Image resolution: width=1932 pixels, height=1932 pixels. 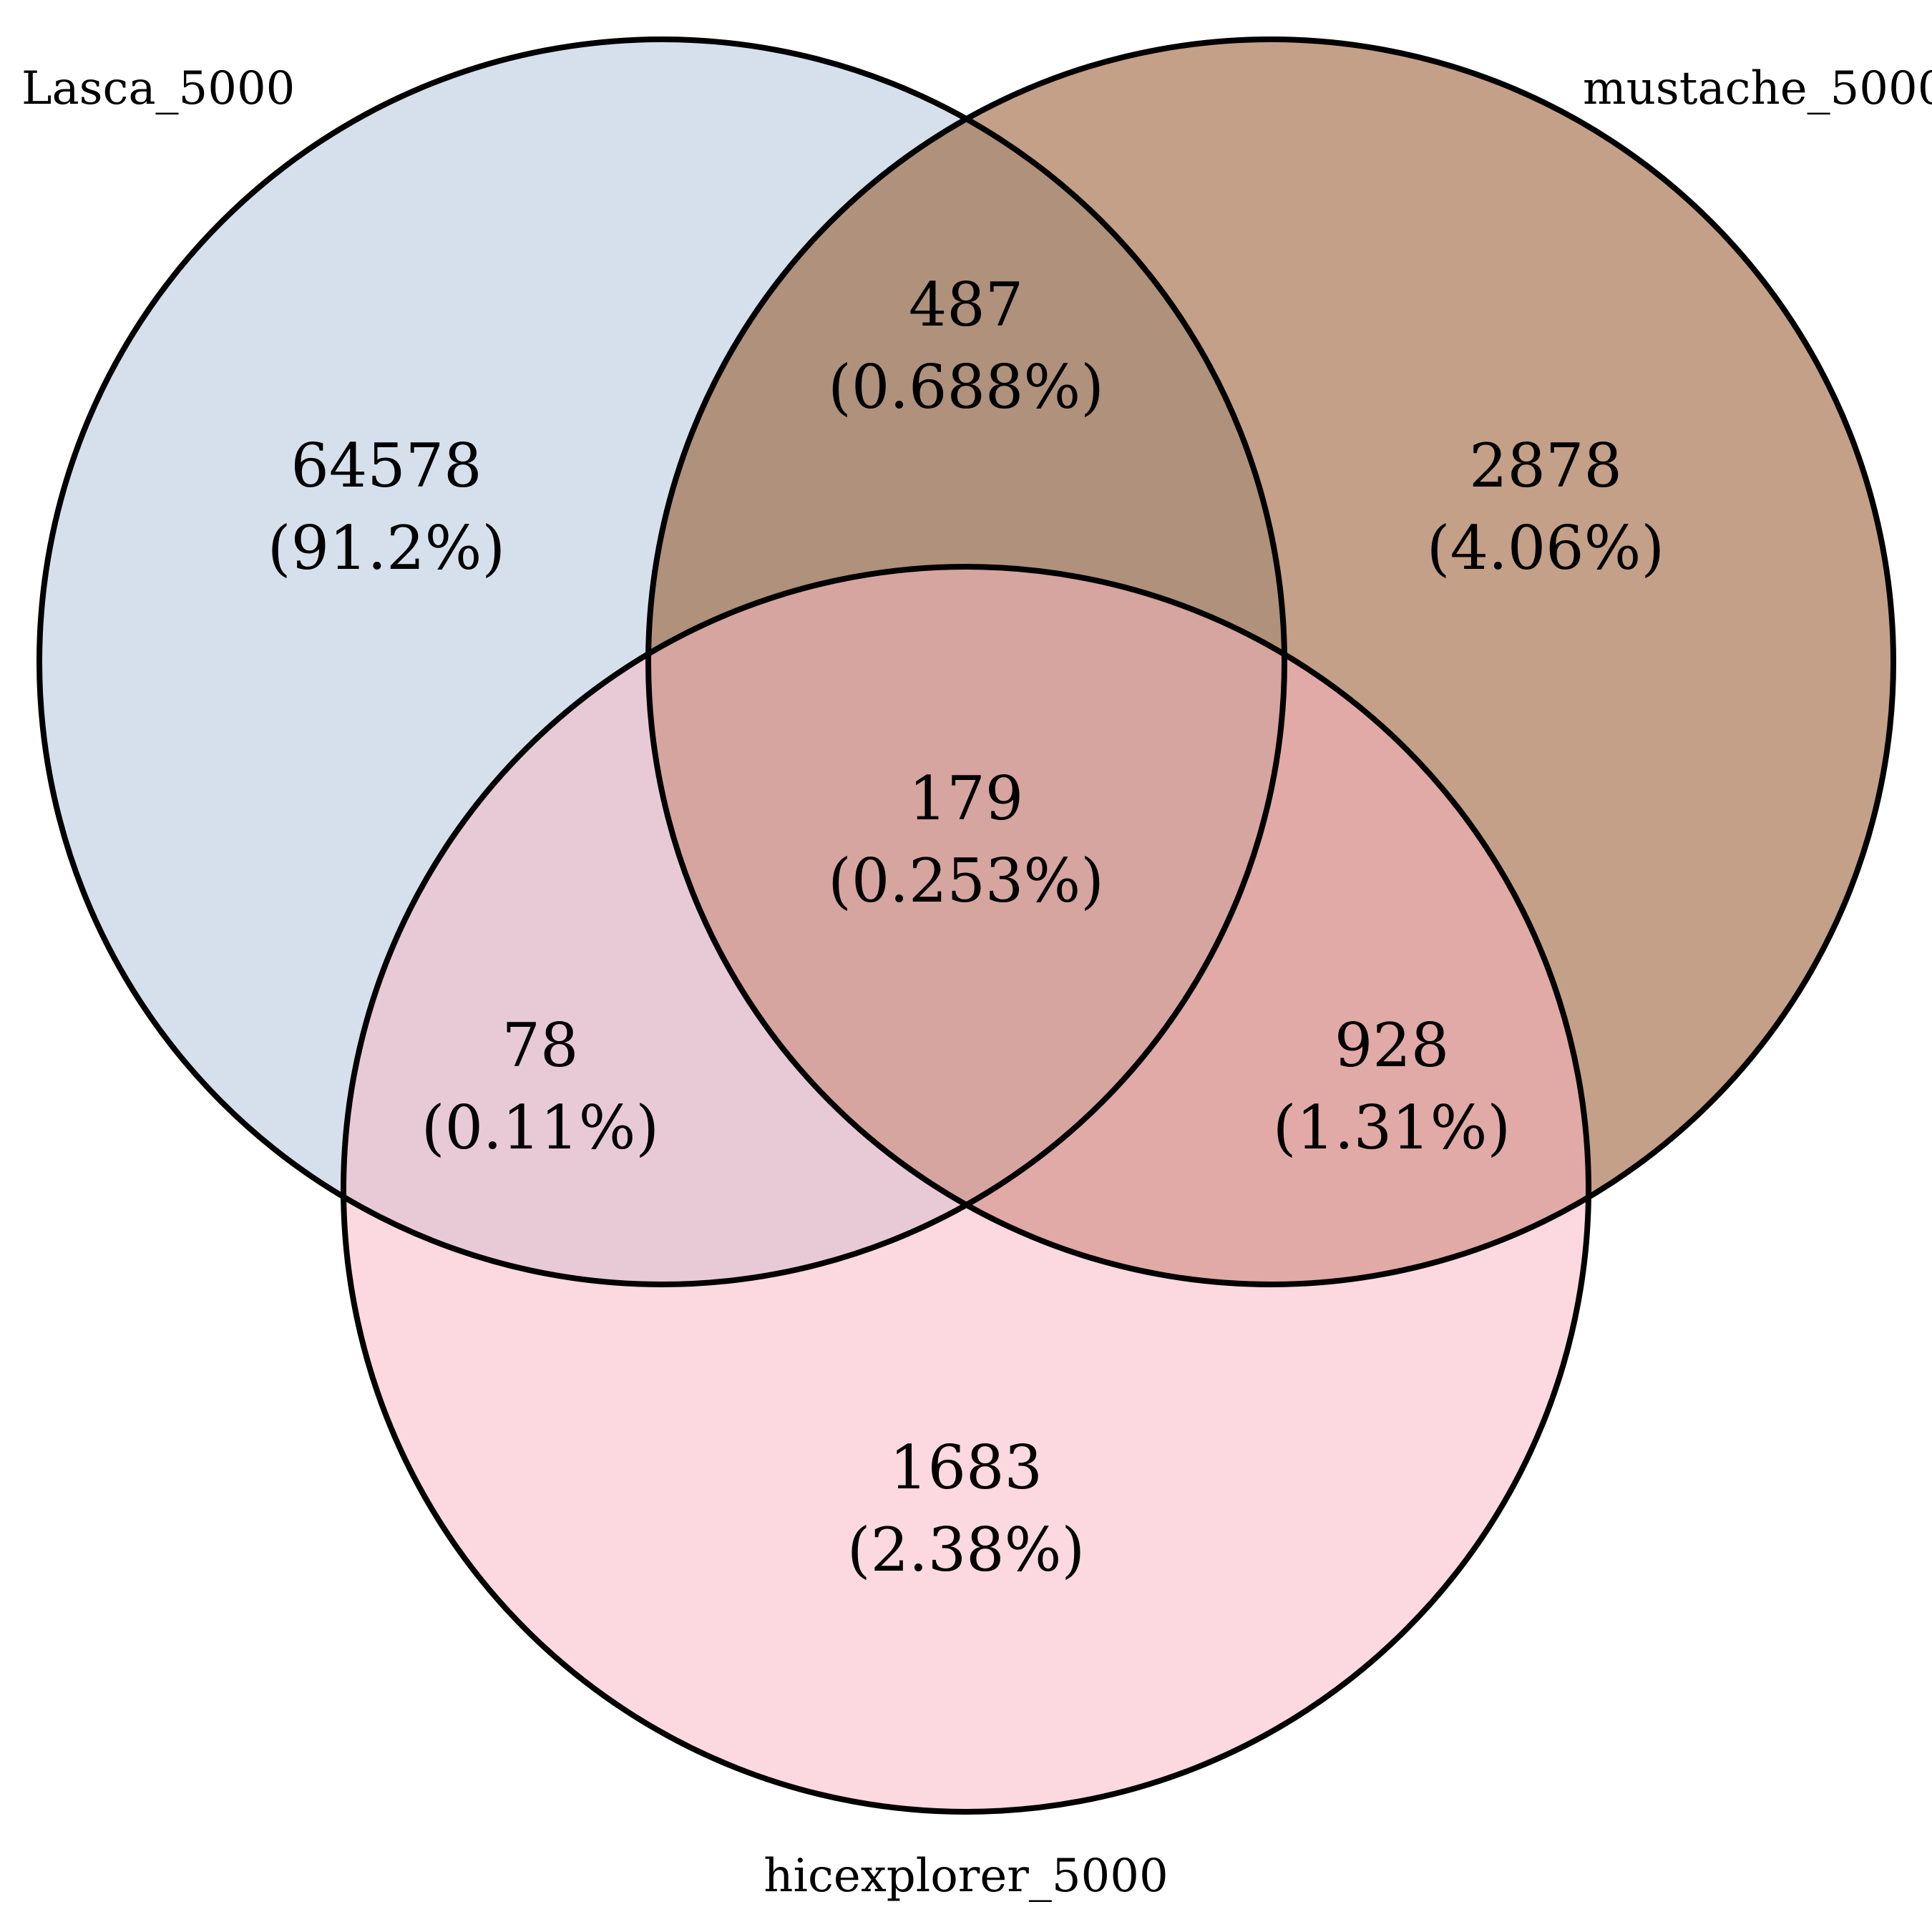 I want to click on region-count-lasca-mustache: 487, so click(x=966, y=305).